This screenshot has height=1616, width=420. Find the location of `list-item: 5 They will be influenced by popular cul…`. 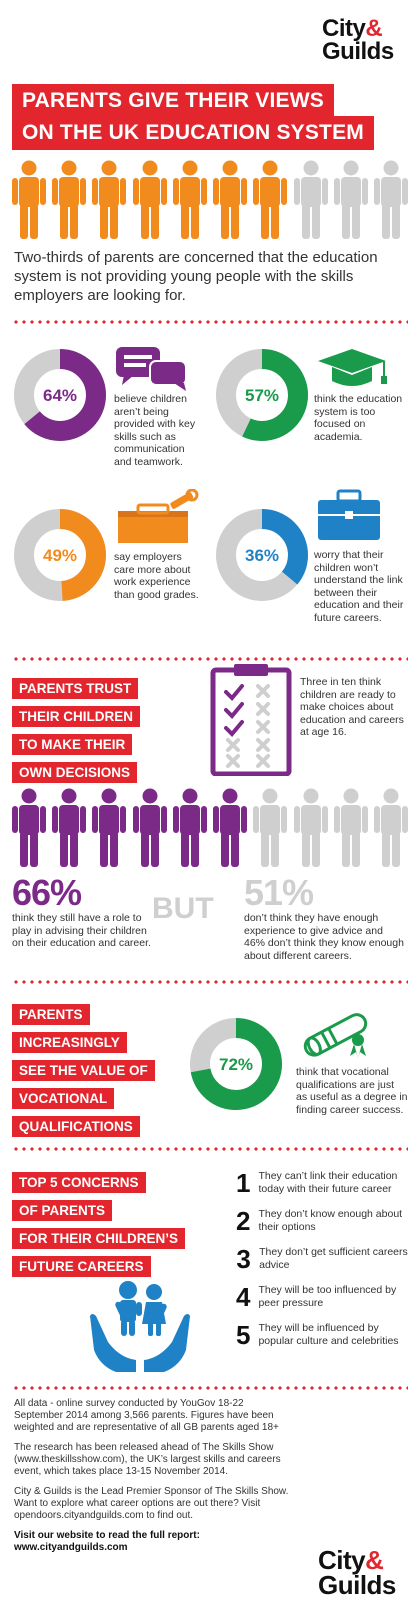

list-item: 5 They will be influenced by popular cul… is located at coordinates (317, 1335).